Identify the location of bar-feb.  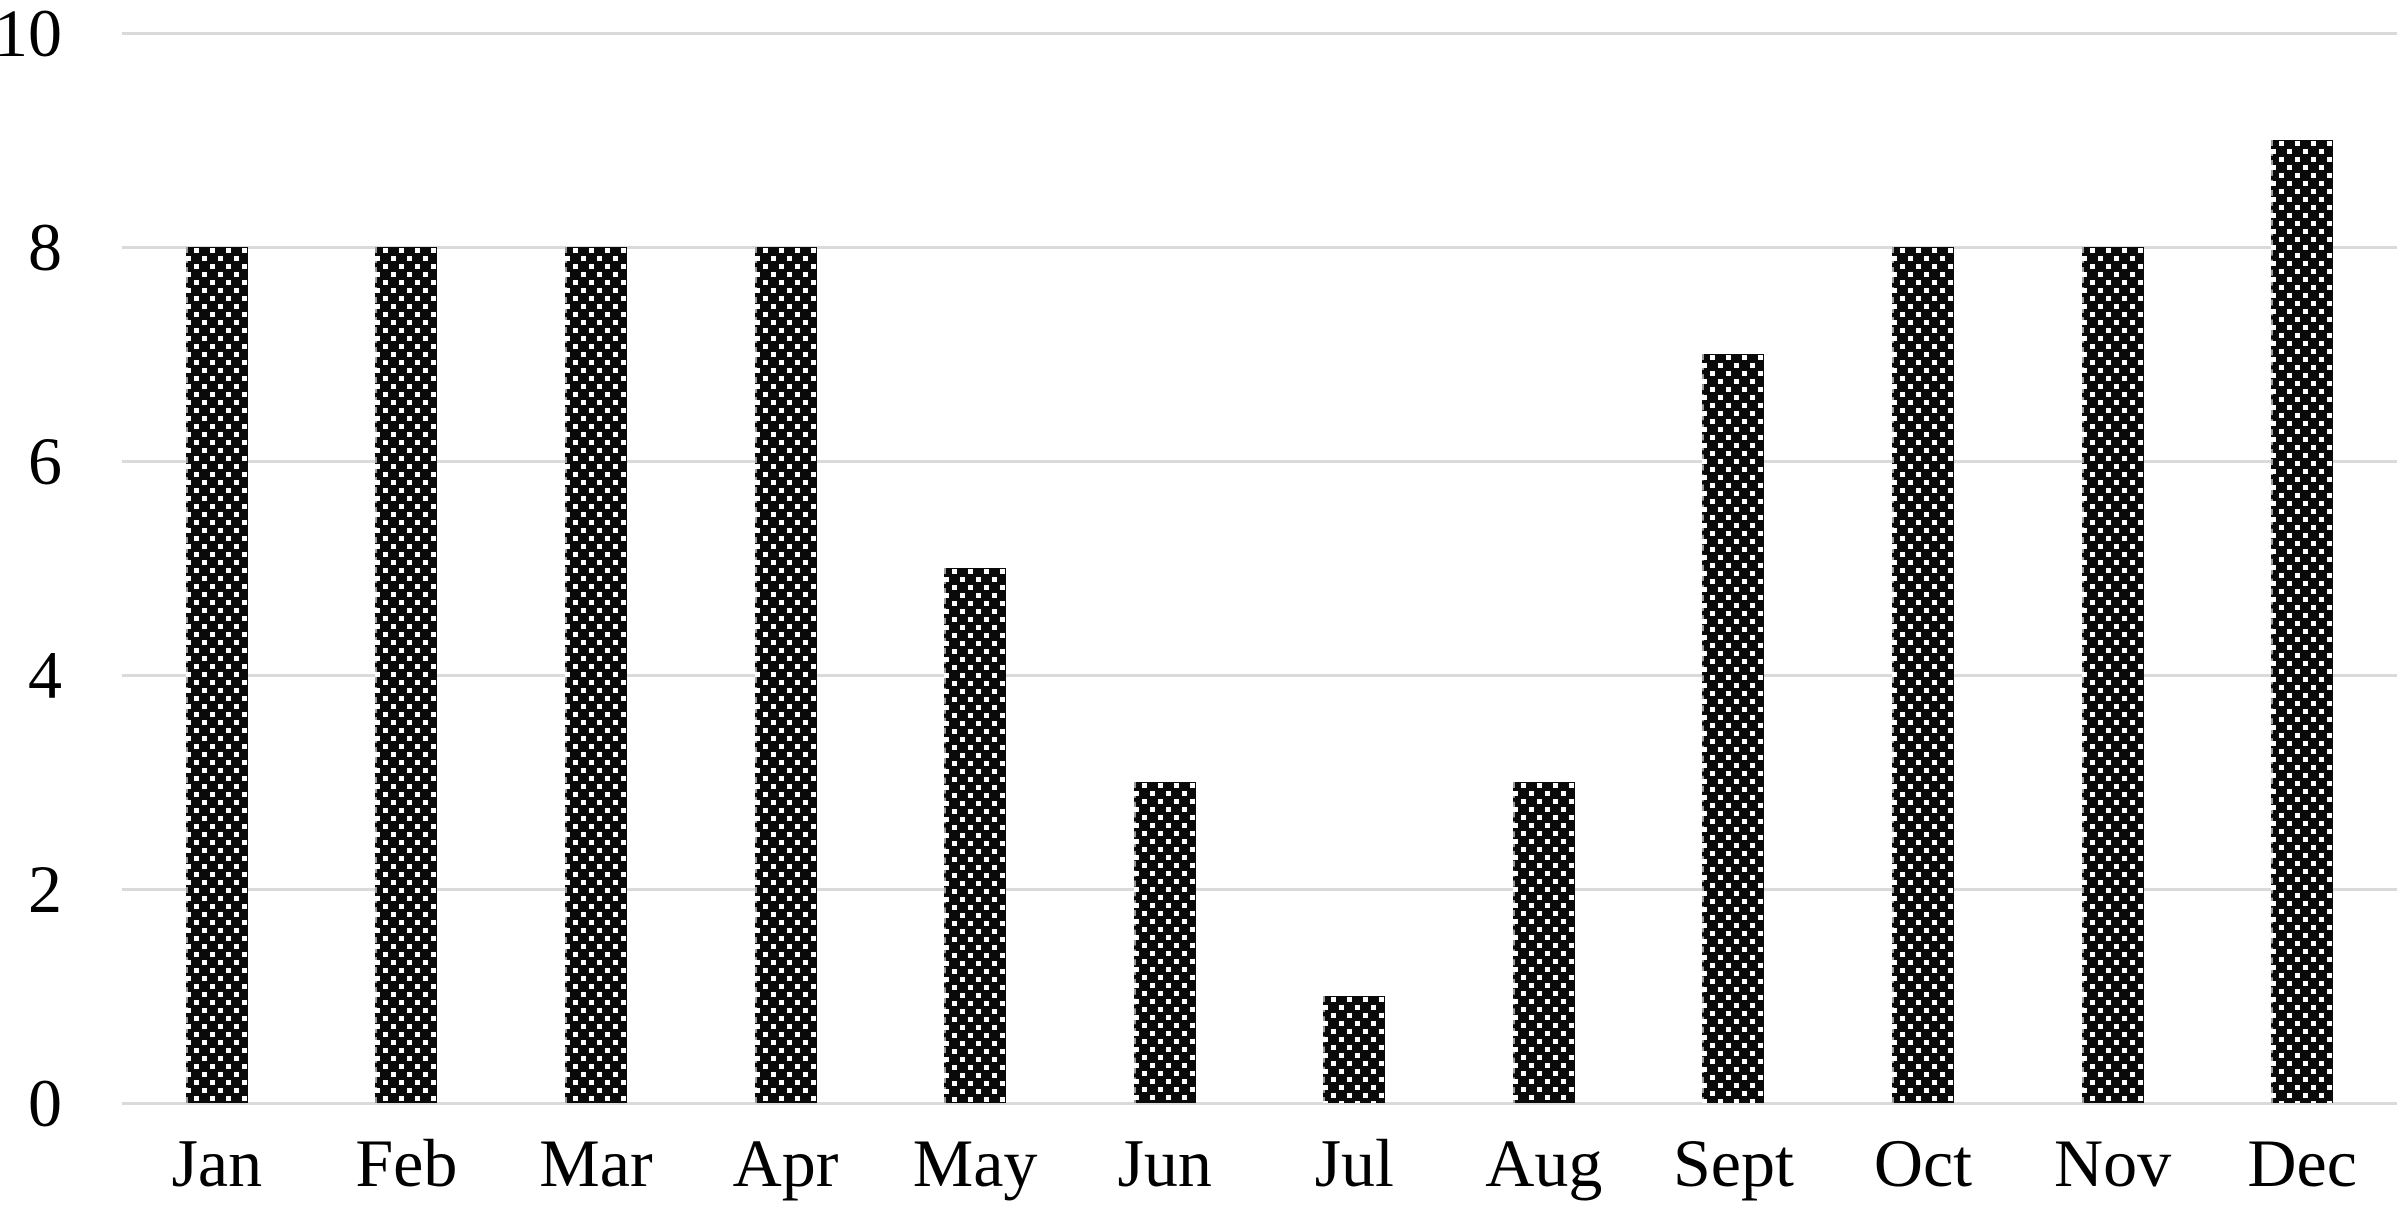
(406, 675).